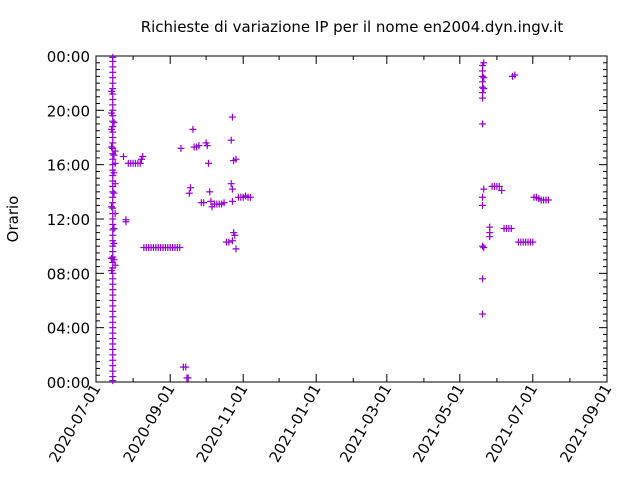 The height and width of the screenshot is (480, 640). Describe the element at coordinates (511, 423) in the screenshot. I see `x-tick-label: 2021-07-01` at that location.